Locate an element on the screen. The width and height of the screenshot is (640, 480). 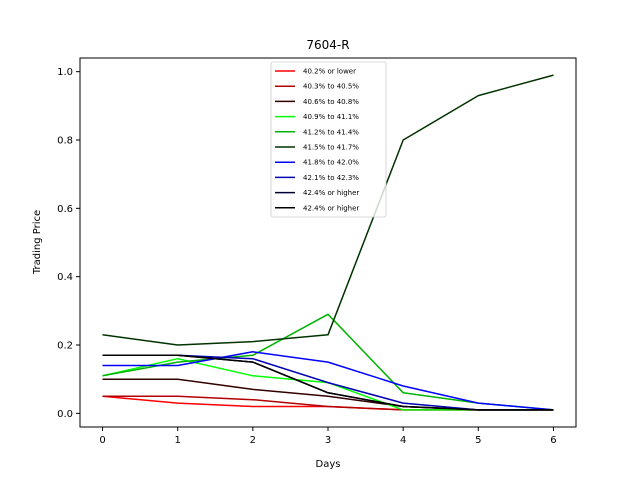
legend-label: 40.6% to 40.8% is located at coordinates (331, 102).